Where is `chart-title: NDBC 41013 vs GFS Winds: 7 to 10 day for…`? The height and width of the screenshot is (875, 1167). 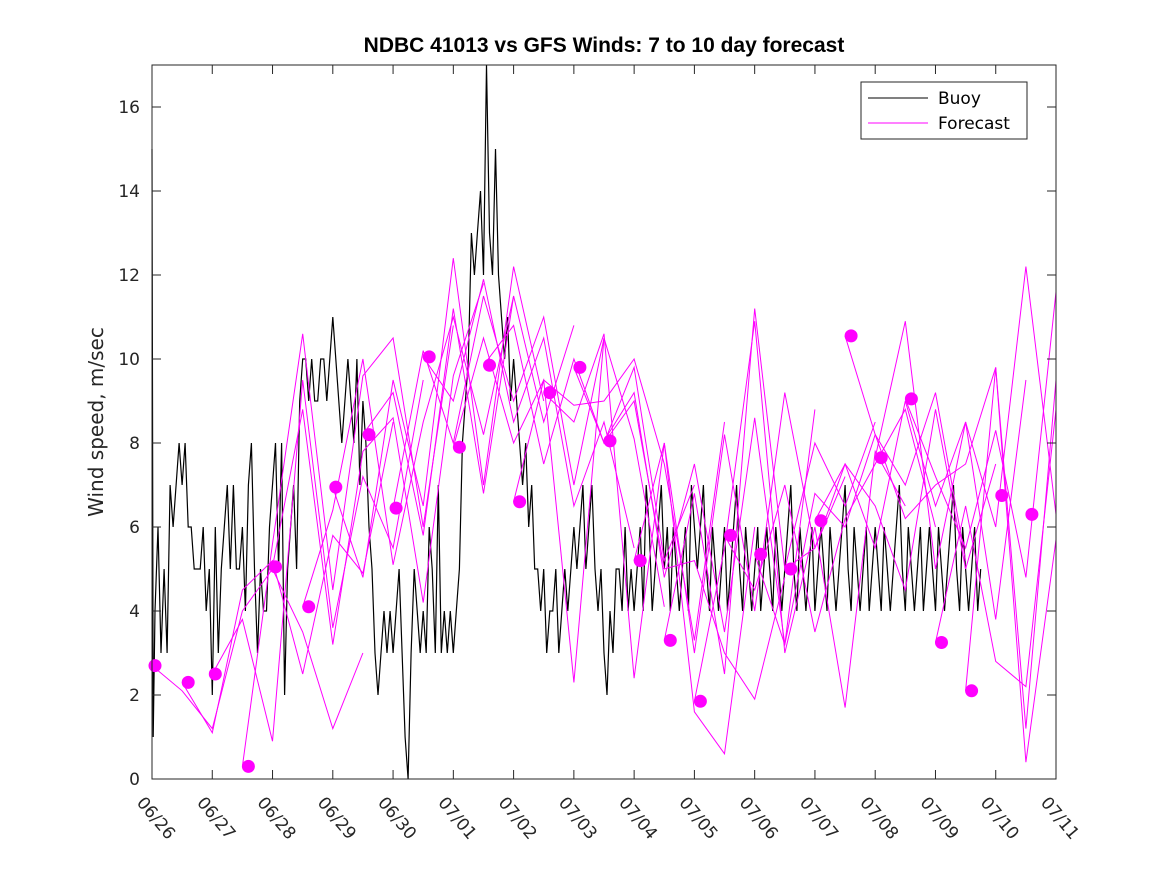 chart-title: NDBC 41013 vs GFS Winds: 7 to 10 day for… is located at coordinates (604, 45).